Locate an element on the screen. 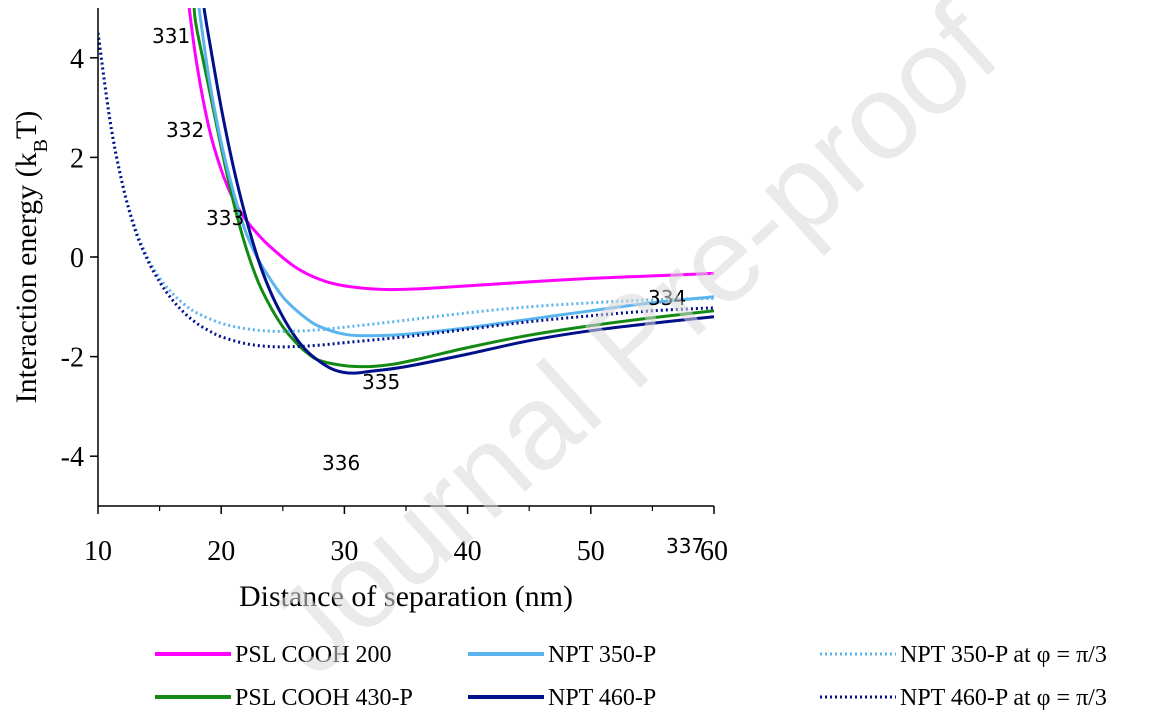 This screenshot has height=724, width=1172. y-axis-title-end: T) is located at coordinates (26, 125).